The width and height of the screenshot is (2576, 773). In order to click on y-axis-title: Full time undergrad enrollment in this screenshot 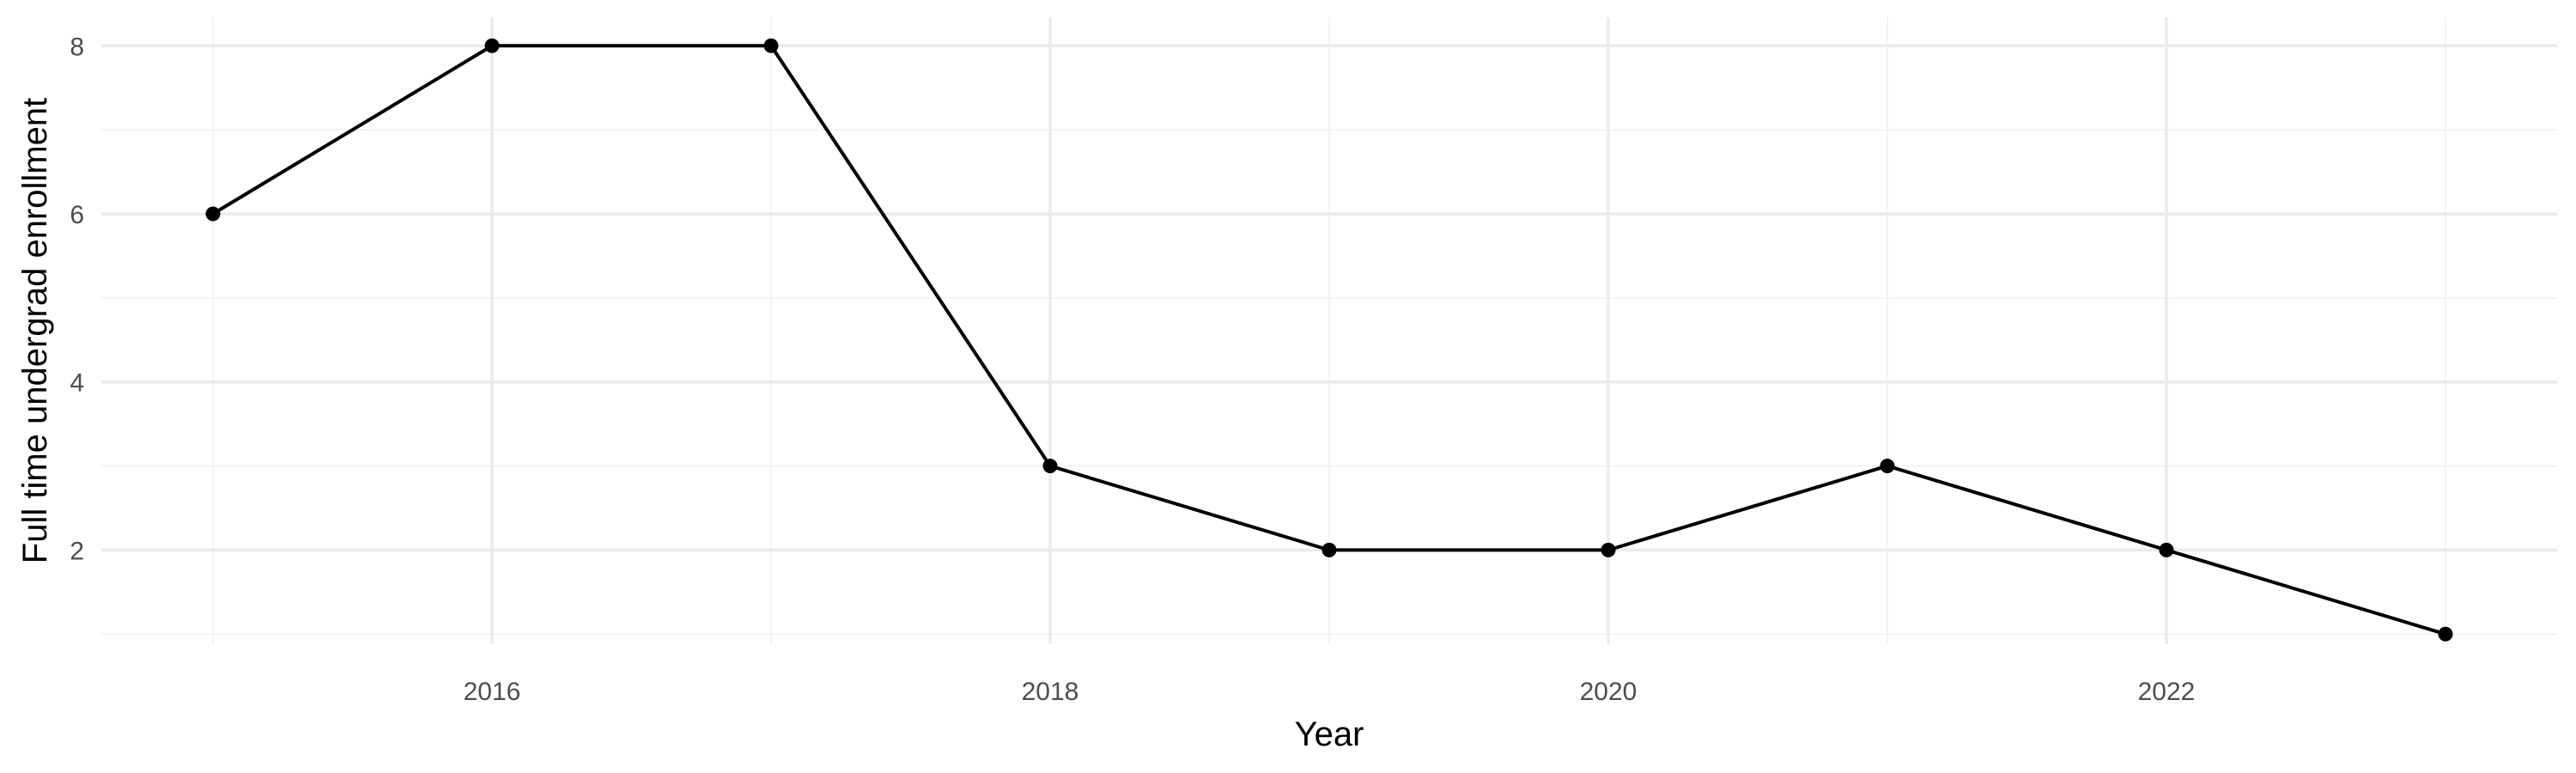, I will do `click(35, 330)`.